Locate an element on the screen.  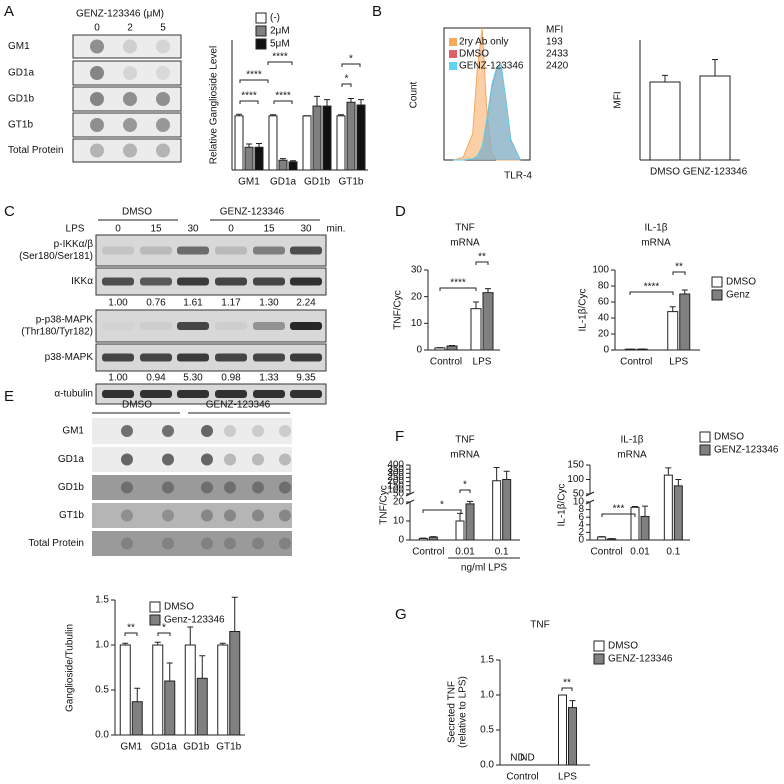
y-tick-label: 250 is located at coordinates (395, 477).